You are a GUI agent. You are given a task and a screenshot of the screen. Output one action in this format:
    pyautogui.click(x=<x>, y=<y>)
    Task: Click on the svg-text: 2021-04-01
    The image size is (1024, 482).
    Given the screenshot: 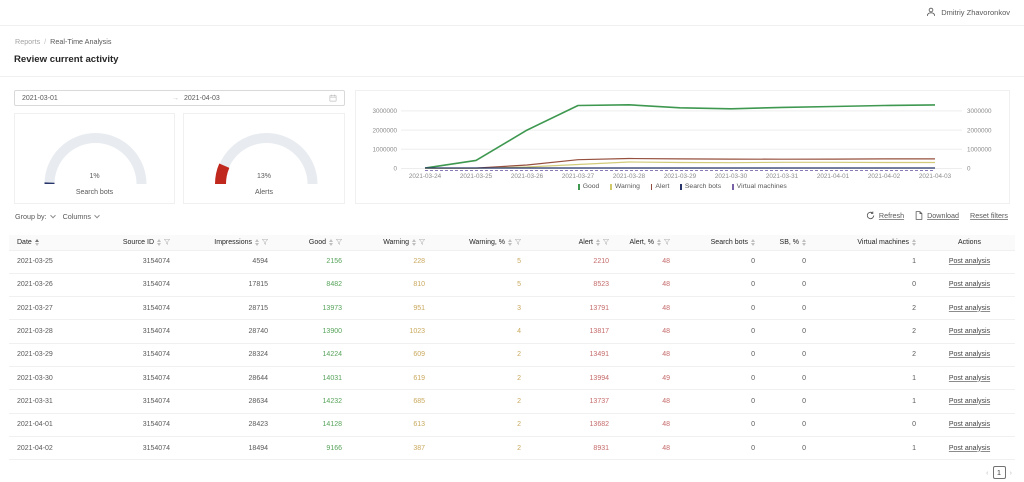 What is the action you would take?
    pyautogui.click(x=833, y=176)
    